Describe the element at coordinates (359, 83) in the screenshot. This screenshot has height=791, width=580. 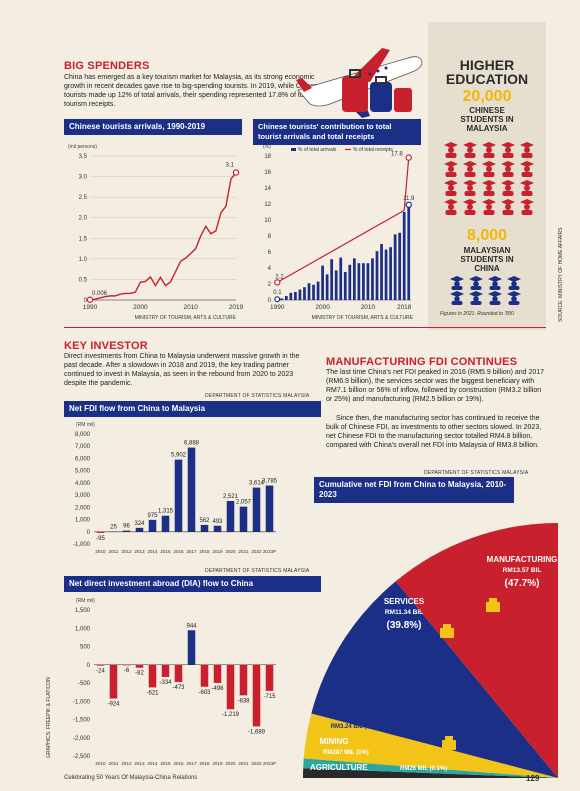
I see `airplane-luggage-illustration` at that location.